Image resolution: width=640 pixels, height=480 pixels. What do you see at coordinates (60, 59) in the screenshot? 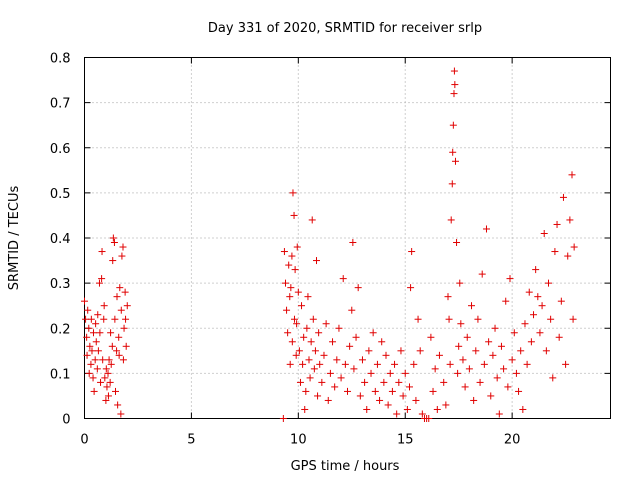
I see `y-tick-label: 0.8` at bounding box center [60, 59].